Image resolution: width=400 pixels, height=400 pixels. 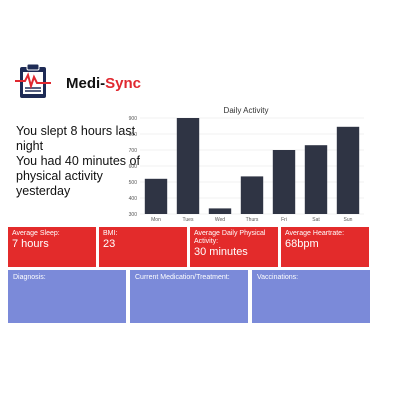 I want to click on average-sleep-card: Average Sleep: 7 hours, so click(x=52, y=247).